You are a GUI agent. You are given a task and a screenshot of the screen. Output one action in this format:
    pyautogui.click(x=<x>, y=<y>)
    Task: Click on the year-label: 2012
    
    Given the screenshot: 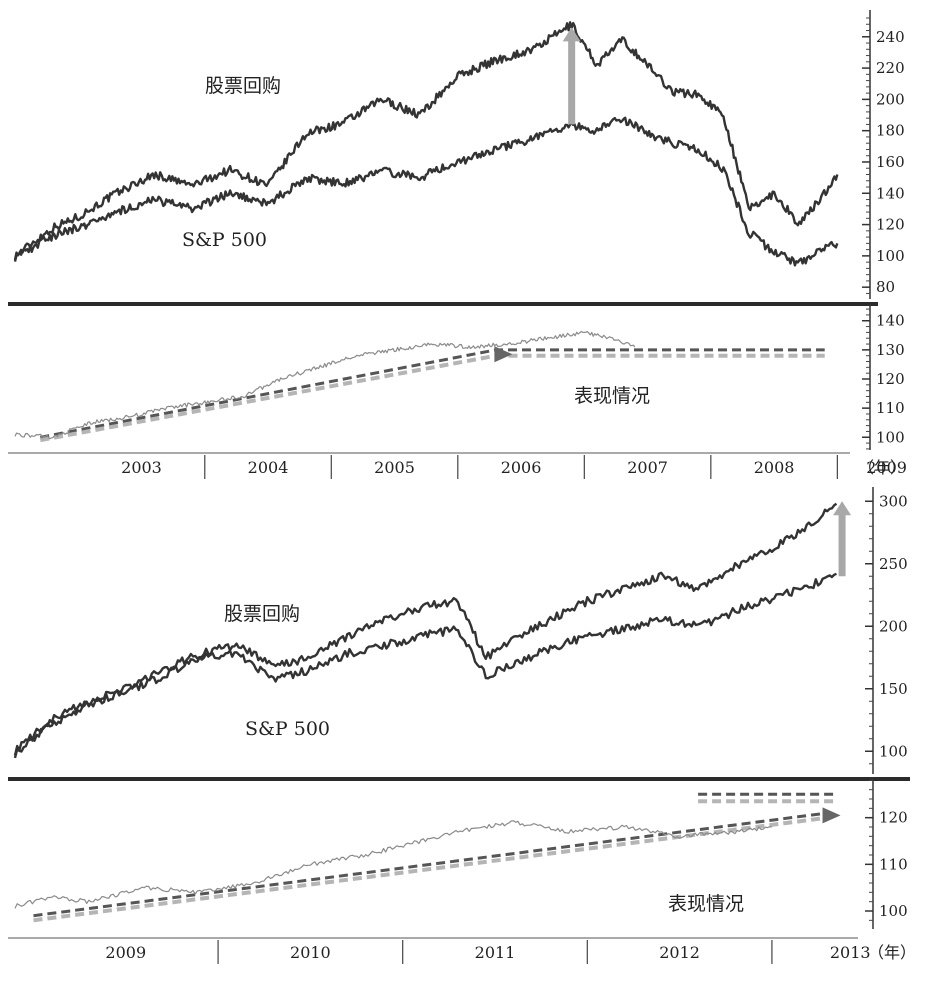 What is the action you would take?
    pyautogui.click(x=679, y=952)
    